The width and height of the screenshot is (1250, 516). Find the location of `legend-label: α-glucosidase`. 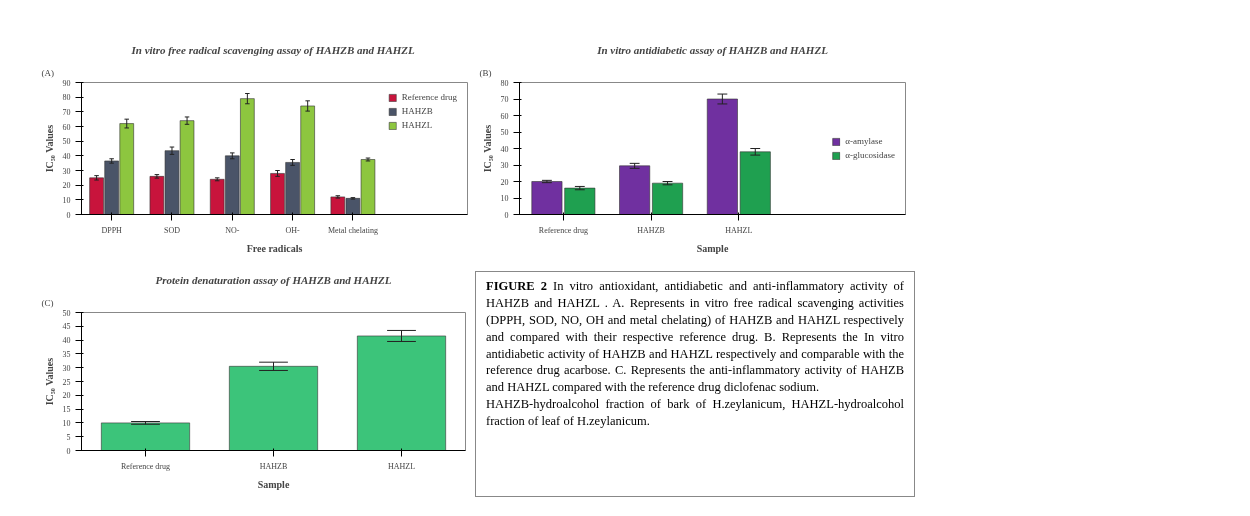

legend-label: α-glucosidase is located at coordinates (870, 155).